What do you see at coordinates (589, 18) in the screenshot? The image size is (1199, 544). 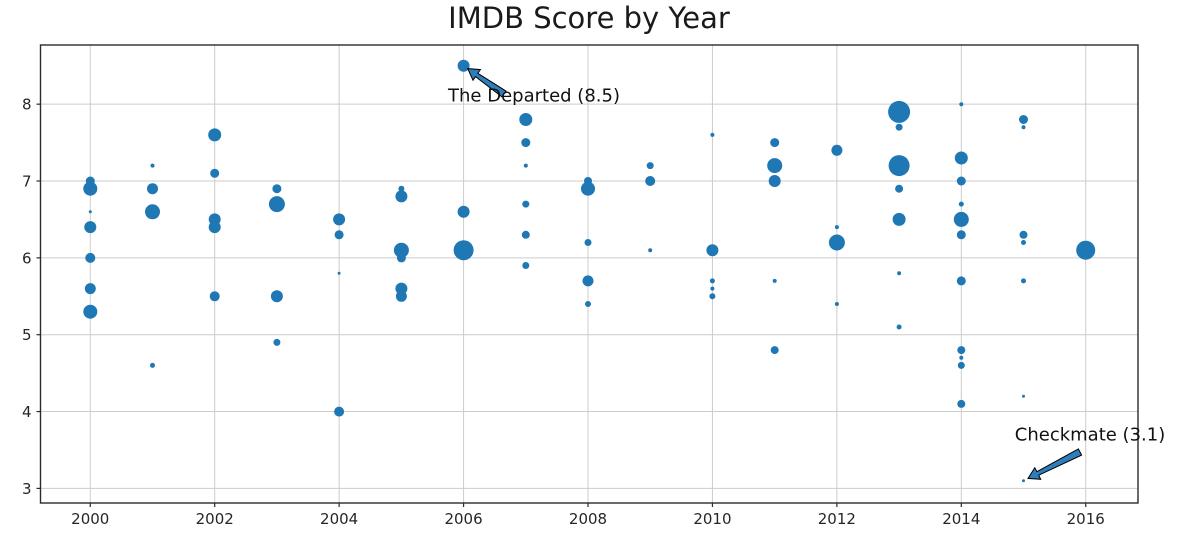 I see `chart-title: IMDB Score by Year` at bounding box center [589, 18].